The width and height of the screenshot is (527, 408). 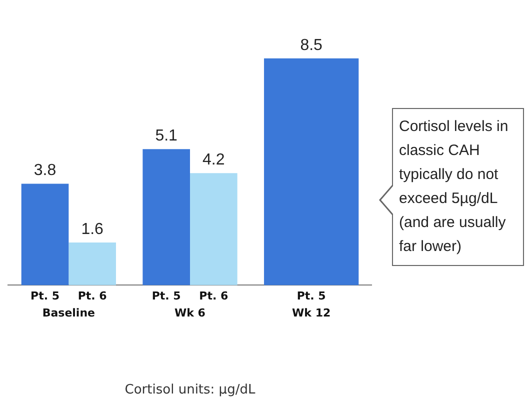 I want to click on series-label: Pt. 6, so click(x=93, y=296).